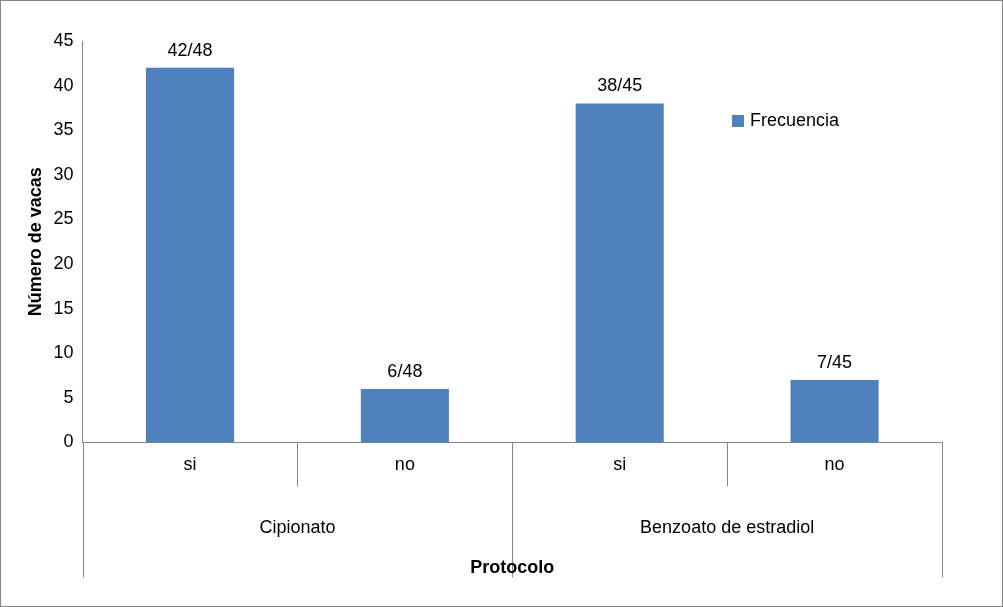 Image resolution: width=1003 pixels, height=607 pixels. Describe the element at coordinates (63, 129) in the screenshot. I see `y-tick-label: 35` at that location.